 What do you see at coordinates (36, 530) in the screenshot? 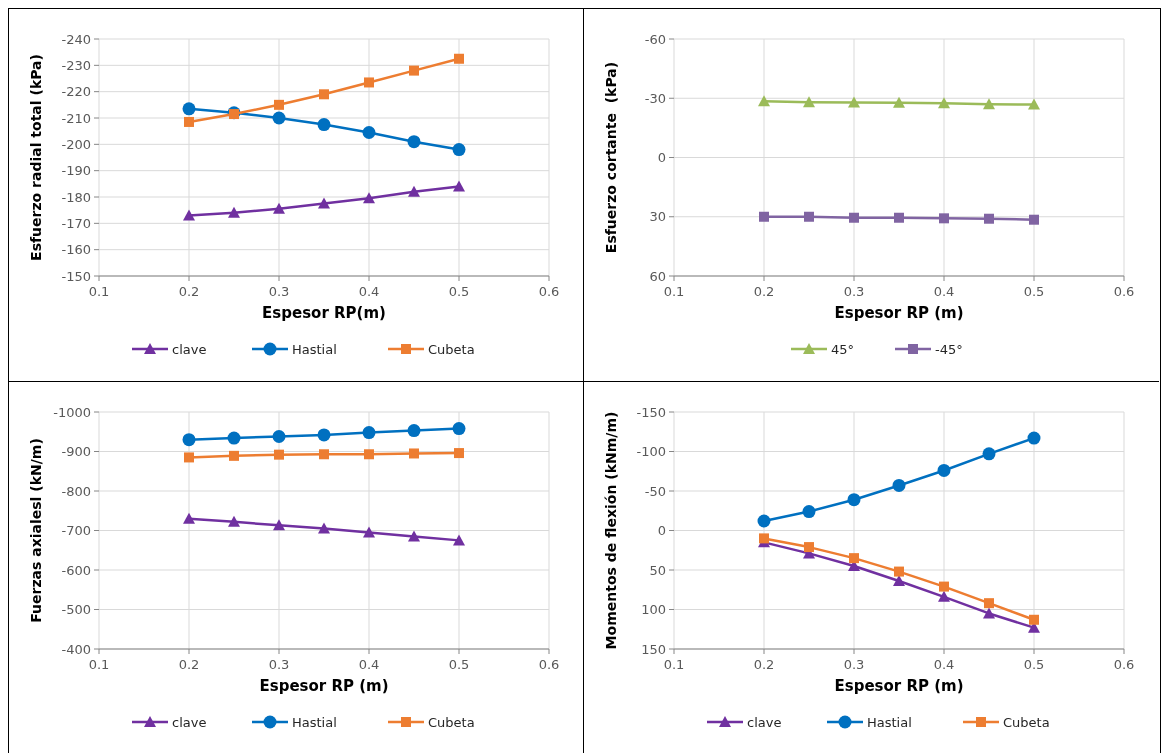
I see `y-axis-title: Fuerzas axialesl (kN/m)` at bounding box center [36, 530].